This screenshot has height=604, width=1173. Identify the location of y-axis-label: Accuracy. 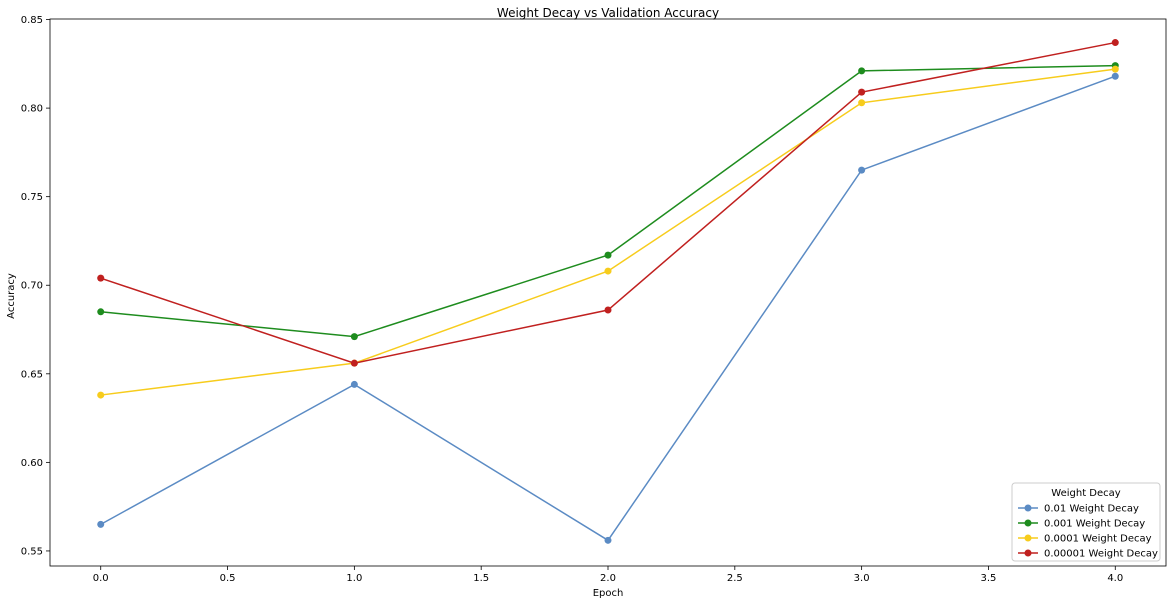
(11, 296).